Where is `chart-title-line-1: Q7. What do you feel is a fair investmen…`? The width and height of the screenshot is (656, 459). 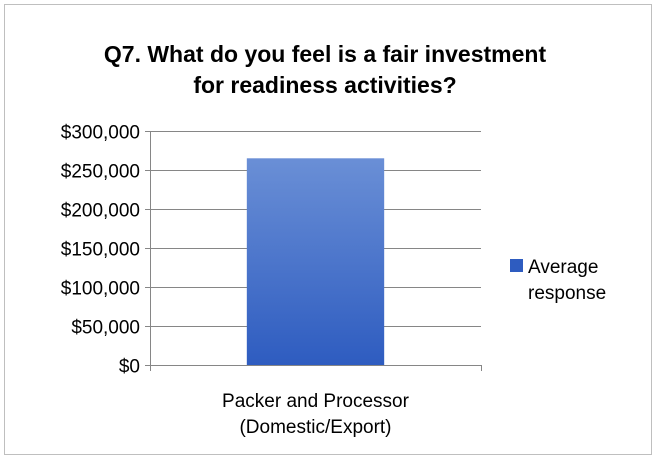
chart-title-line-1: Q7. What do you feel is a fair investmen… is located at coordinates (325, 54).